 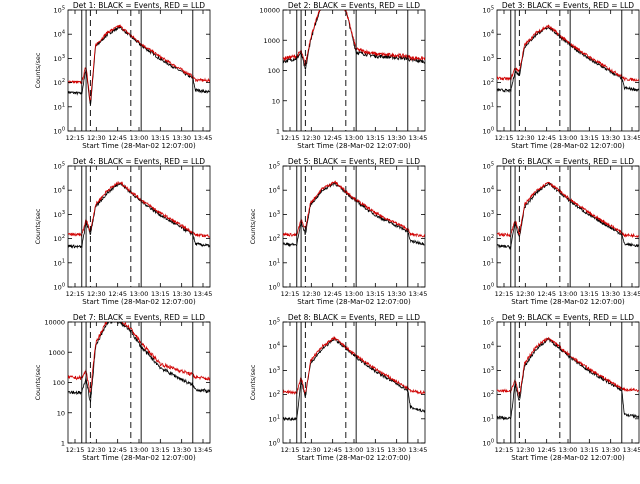 I want to click on chart-title: Det 8: BLACK = Events, RED = LLD, so click(x=354, y=317).